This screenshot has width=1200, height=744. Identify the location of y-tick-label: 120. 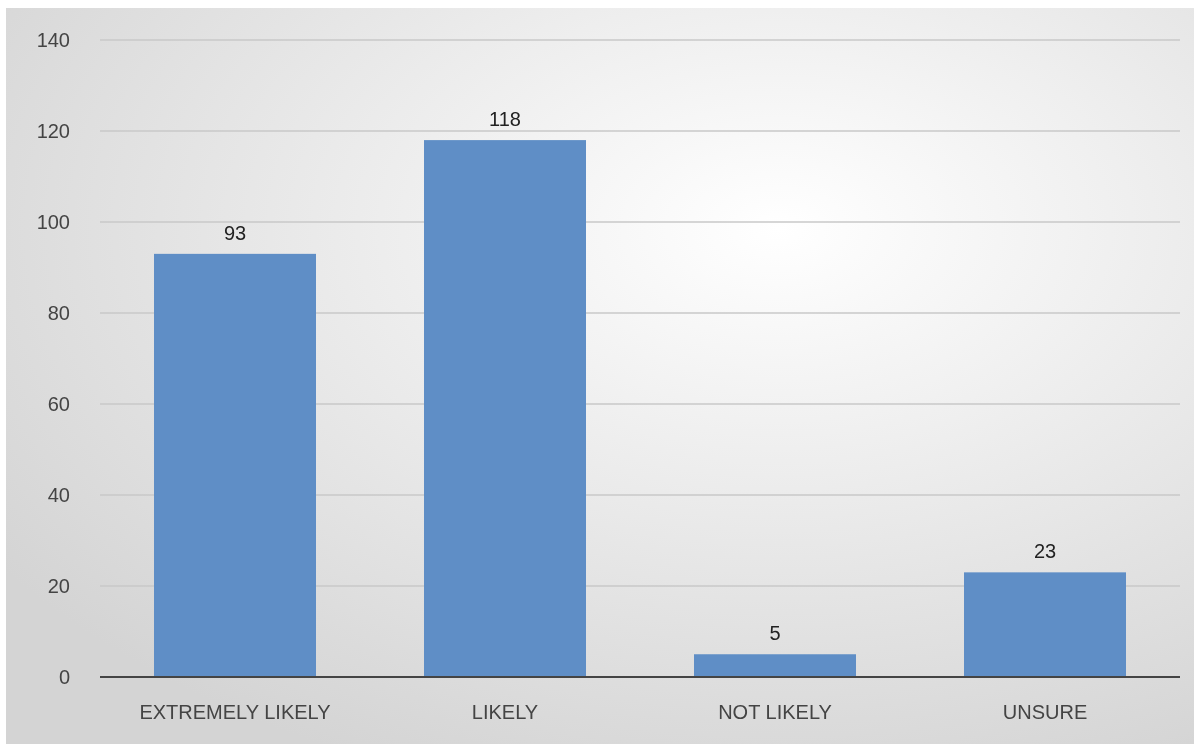
(53, 131).